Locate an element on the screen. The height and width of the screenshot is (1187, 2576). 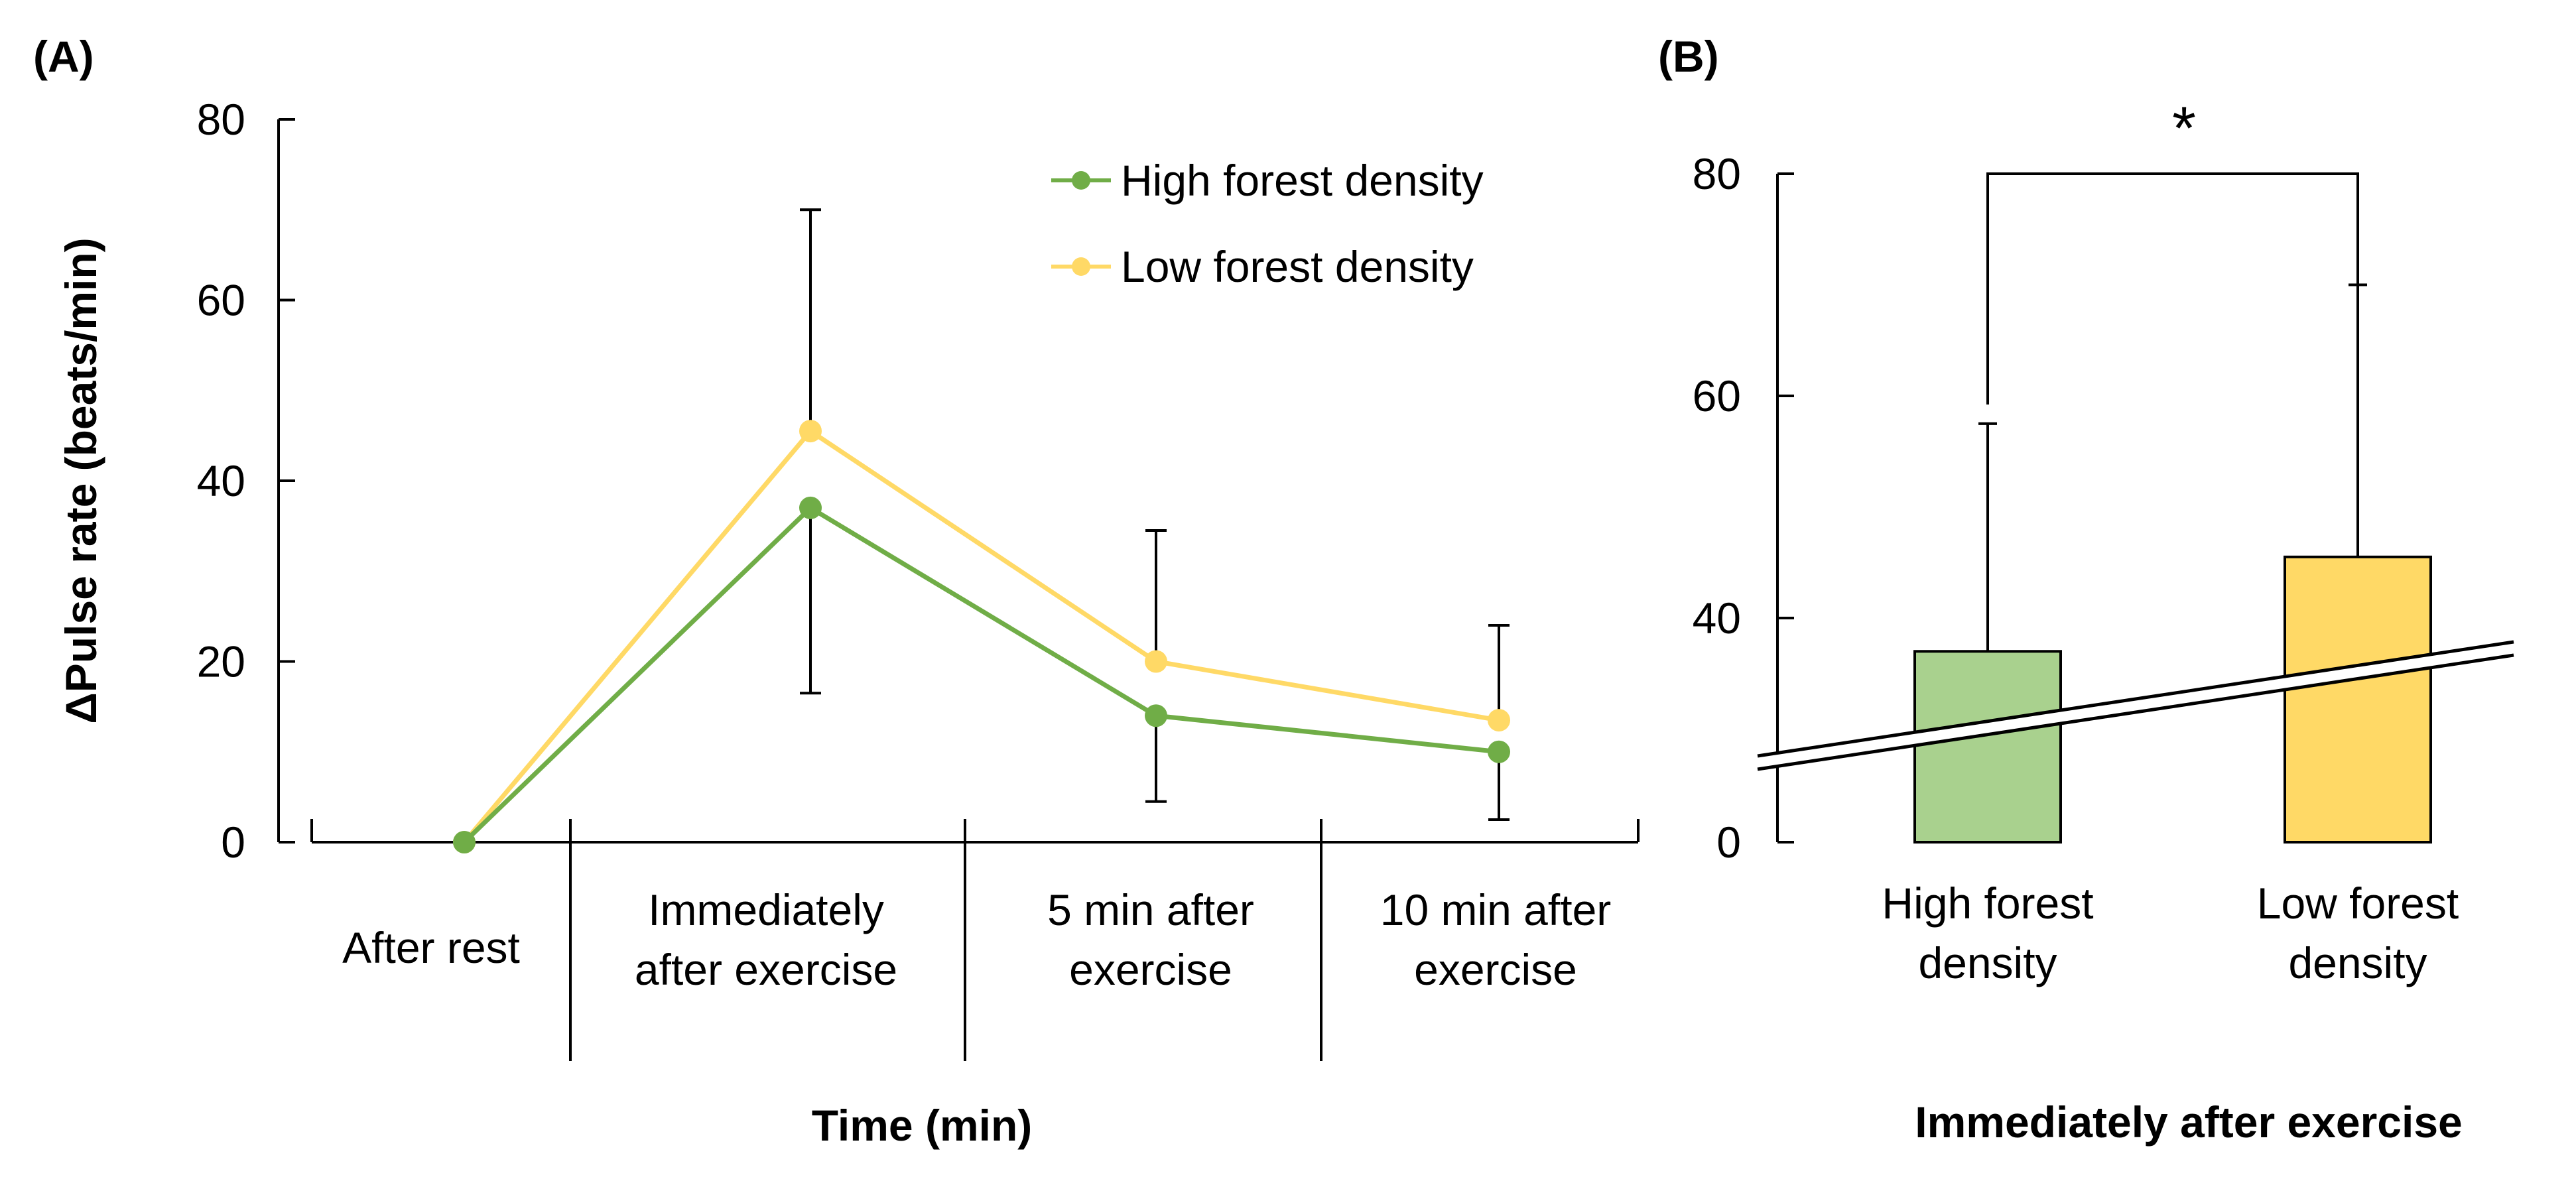
legend-marker-high is located at coordinates (1081, 181).